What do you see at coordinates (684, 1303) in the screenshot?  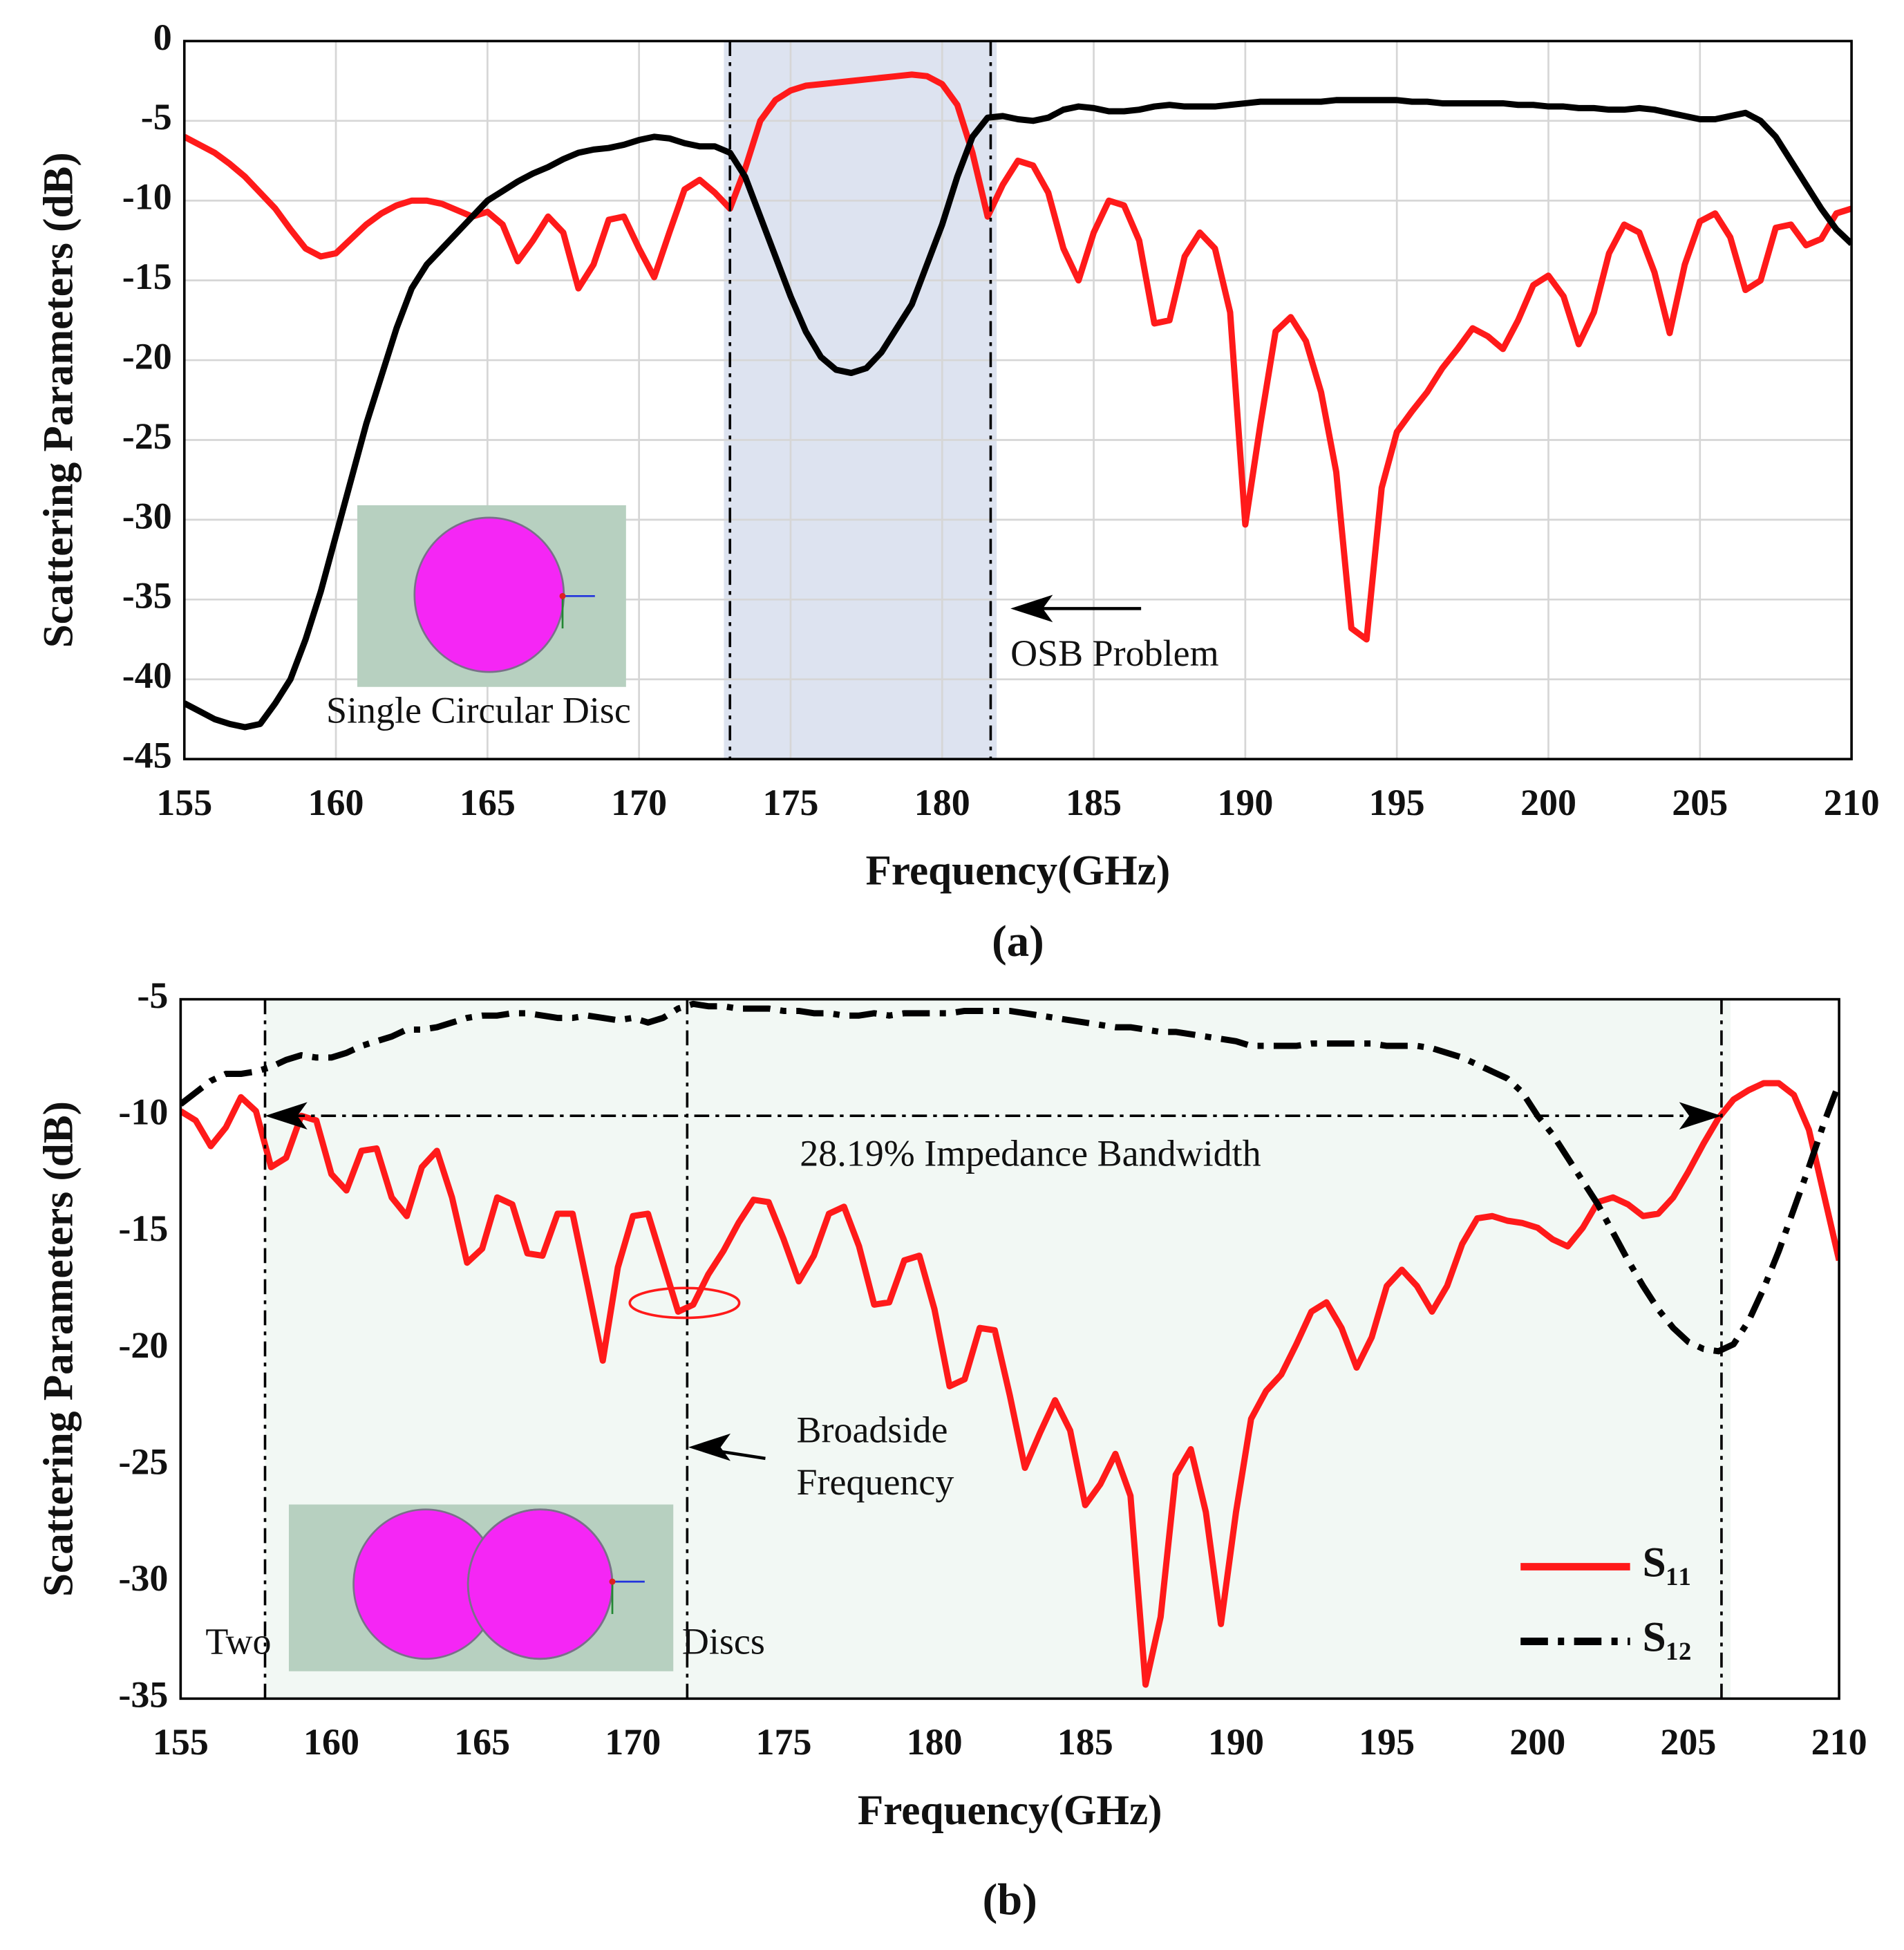 I see `highlight` at bounding box center [684, 1303].